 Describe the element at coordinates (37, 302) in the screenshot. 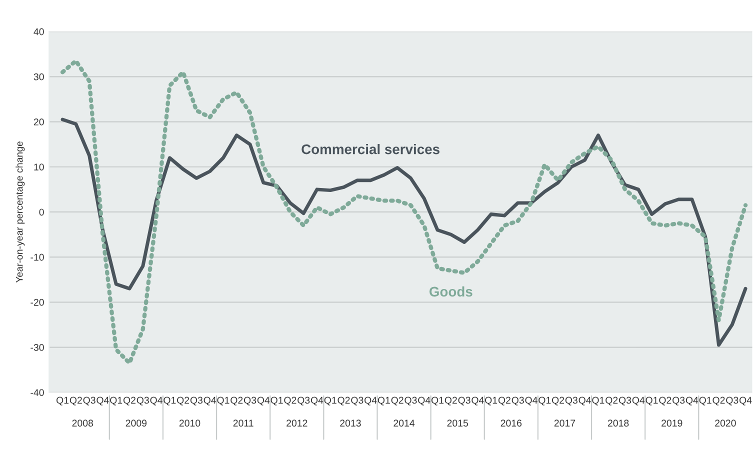

I see `y-tick-label: -20` at that location.